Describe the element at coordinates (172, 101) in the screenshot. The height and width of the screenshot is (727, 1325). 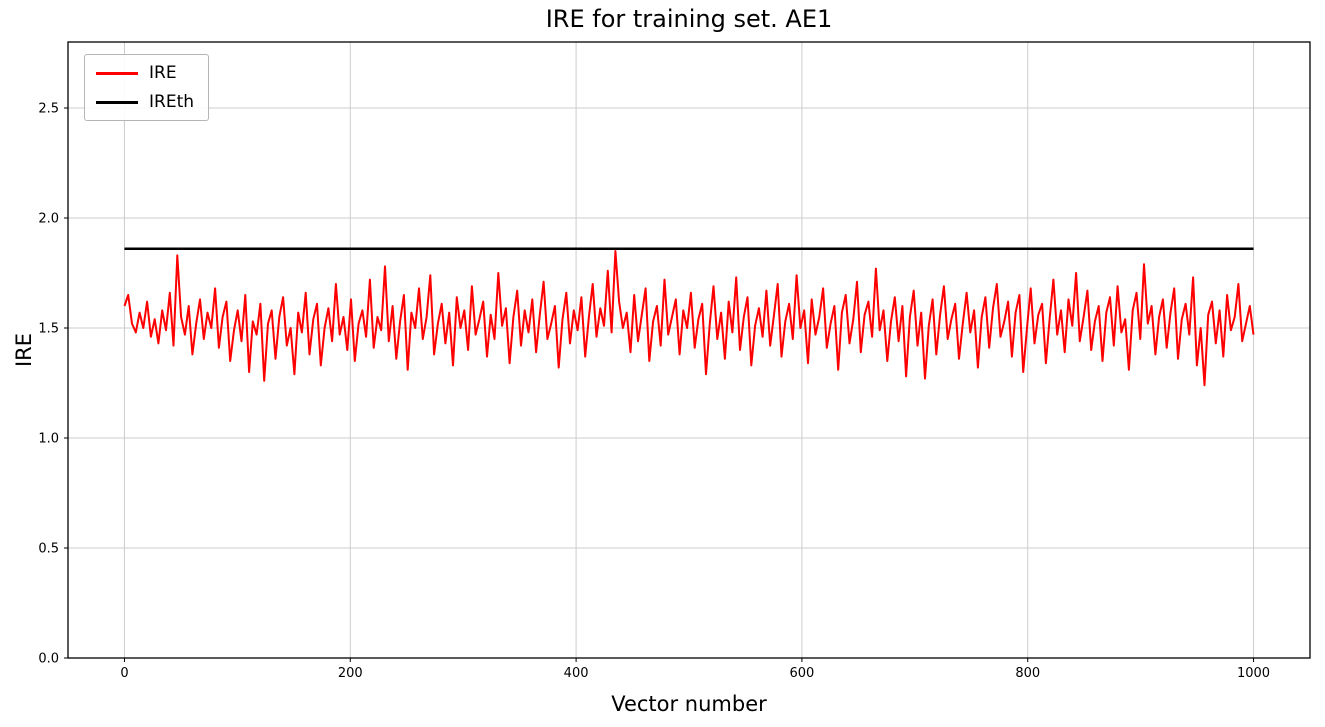
I see `legend-label-ireth: IREth` at that location.